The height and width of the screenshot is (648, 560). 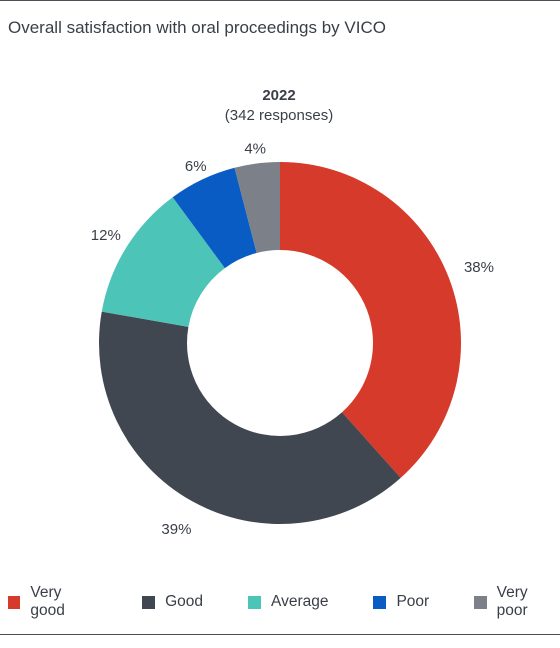 I want to click on legend: Very good Good Average Poor Very poor, so click(x=284, y=602).